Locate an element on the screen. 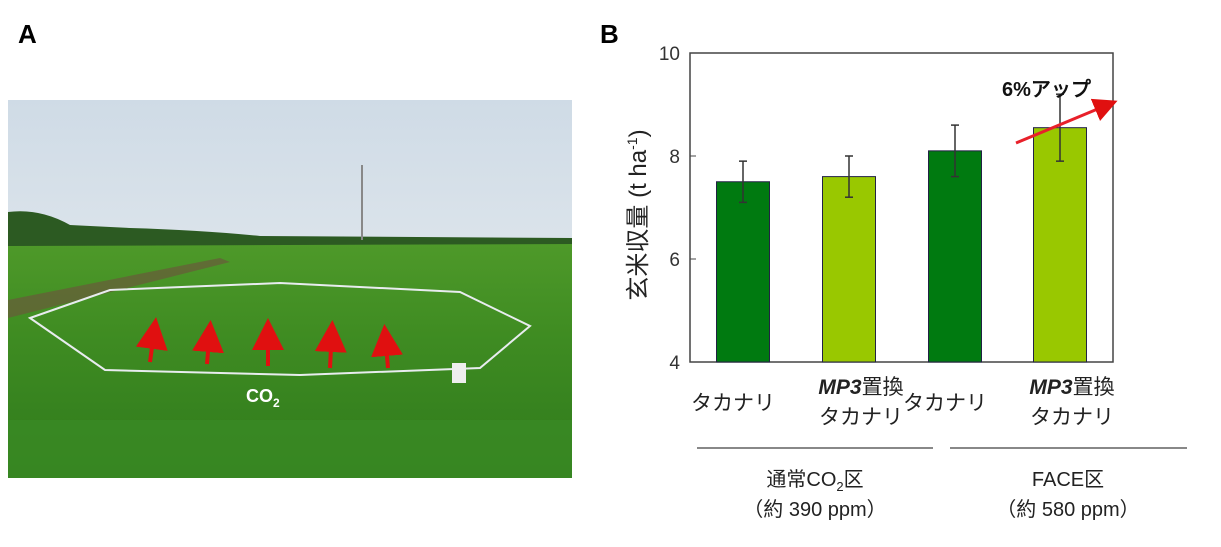 The width and height of the screenshot is (1221, 547). y-axis-label: 玄米収量 (t ha-1) is located at coordinates (638, 214).